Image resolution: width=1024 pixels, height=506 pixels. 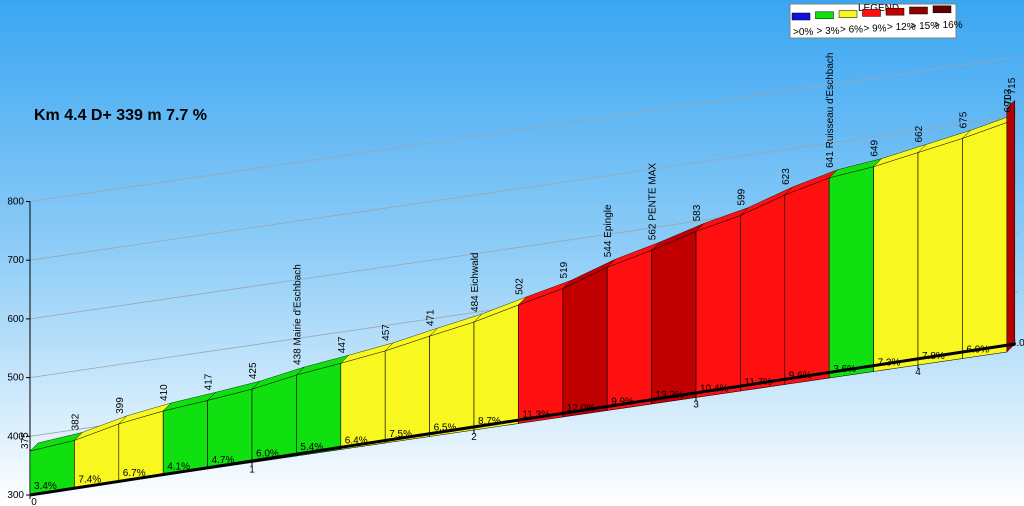 I want to click on altitude-label: 471, so click(x=431, y=317).